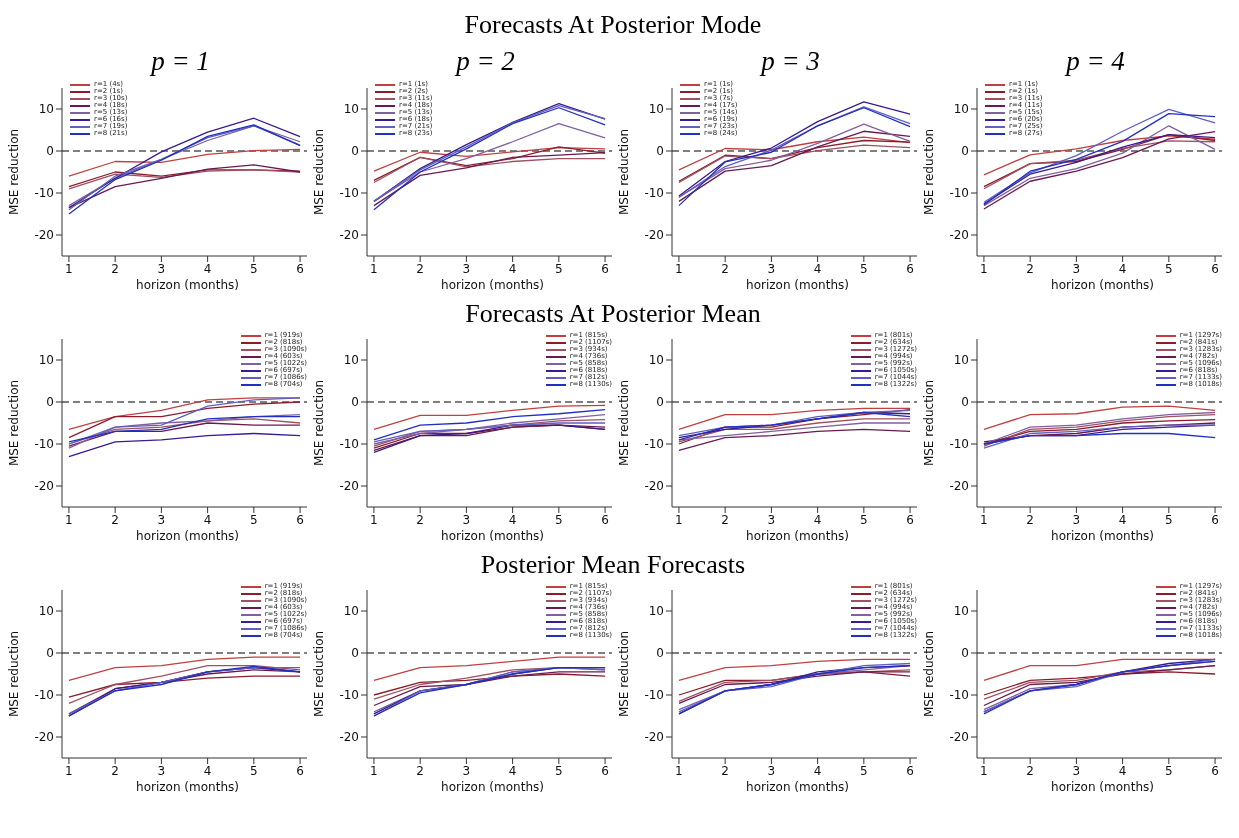 Image resolution: width=1239 pixels, height=838 pixels. I want to click on chart-subtitle: p = 3, so click(789, 61).